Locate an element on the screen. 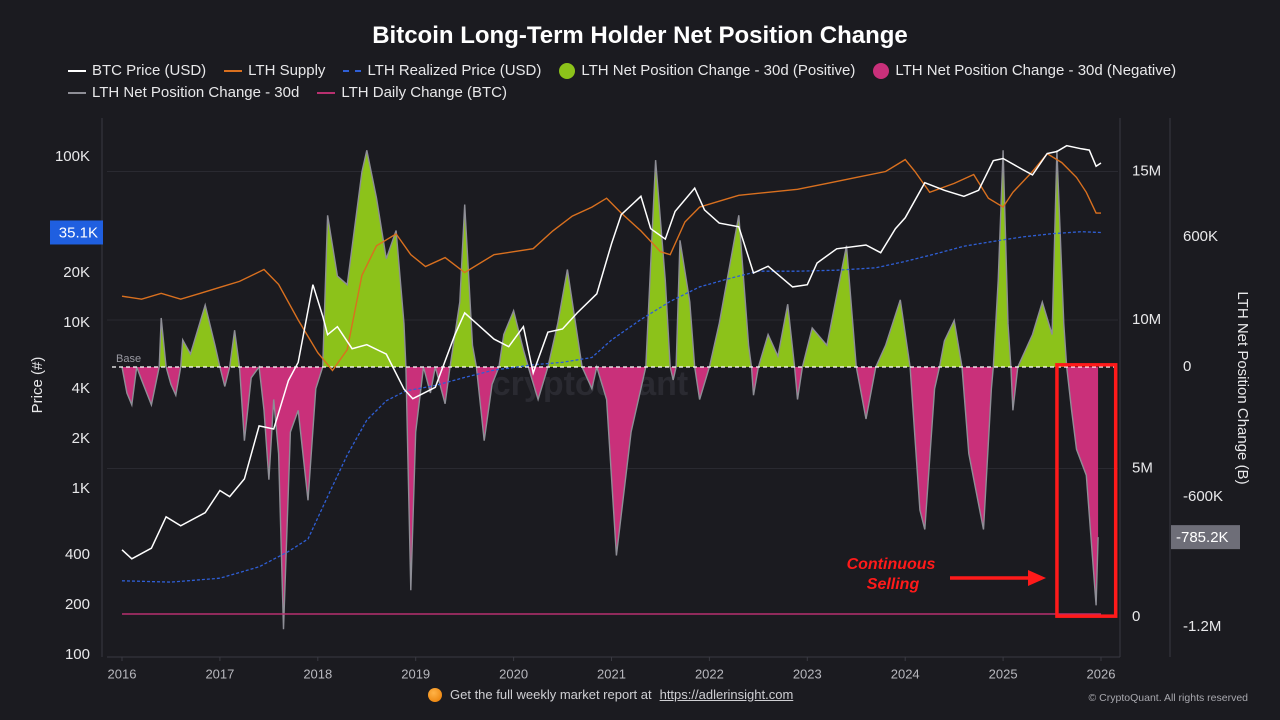  highlight-box is located at coordinates (1086, 490).